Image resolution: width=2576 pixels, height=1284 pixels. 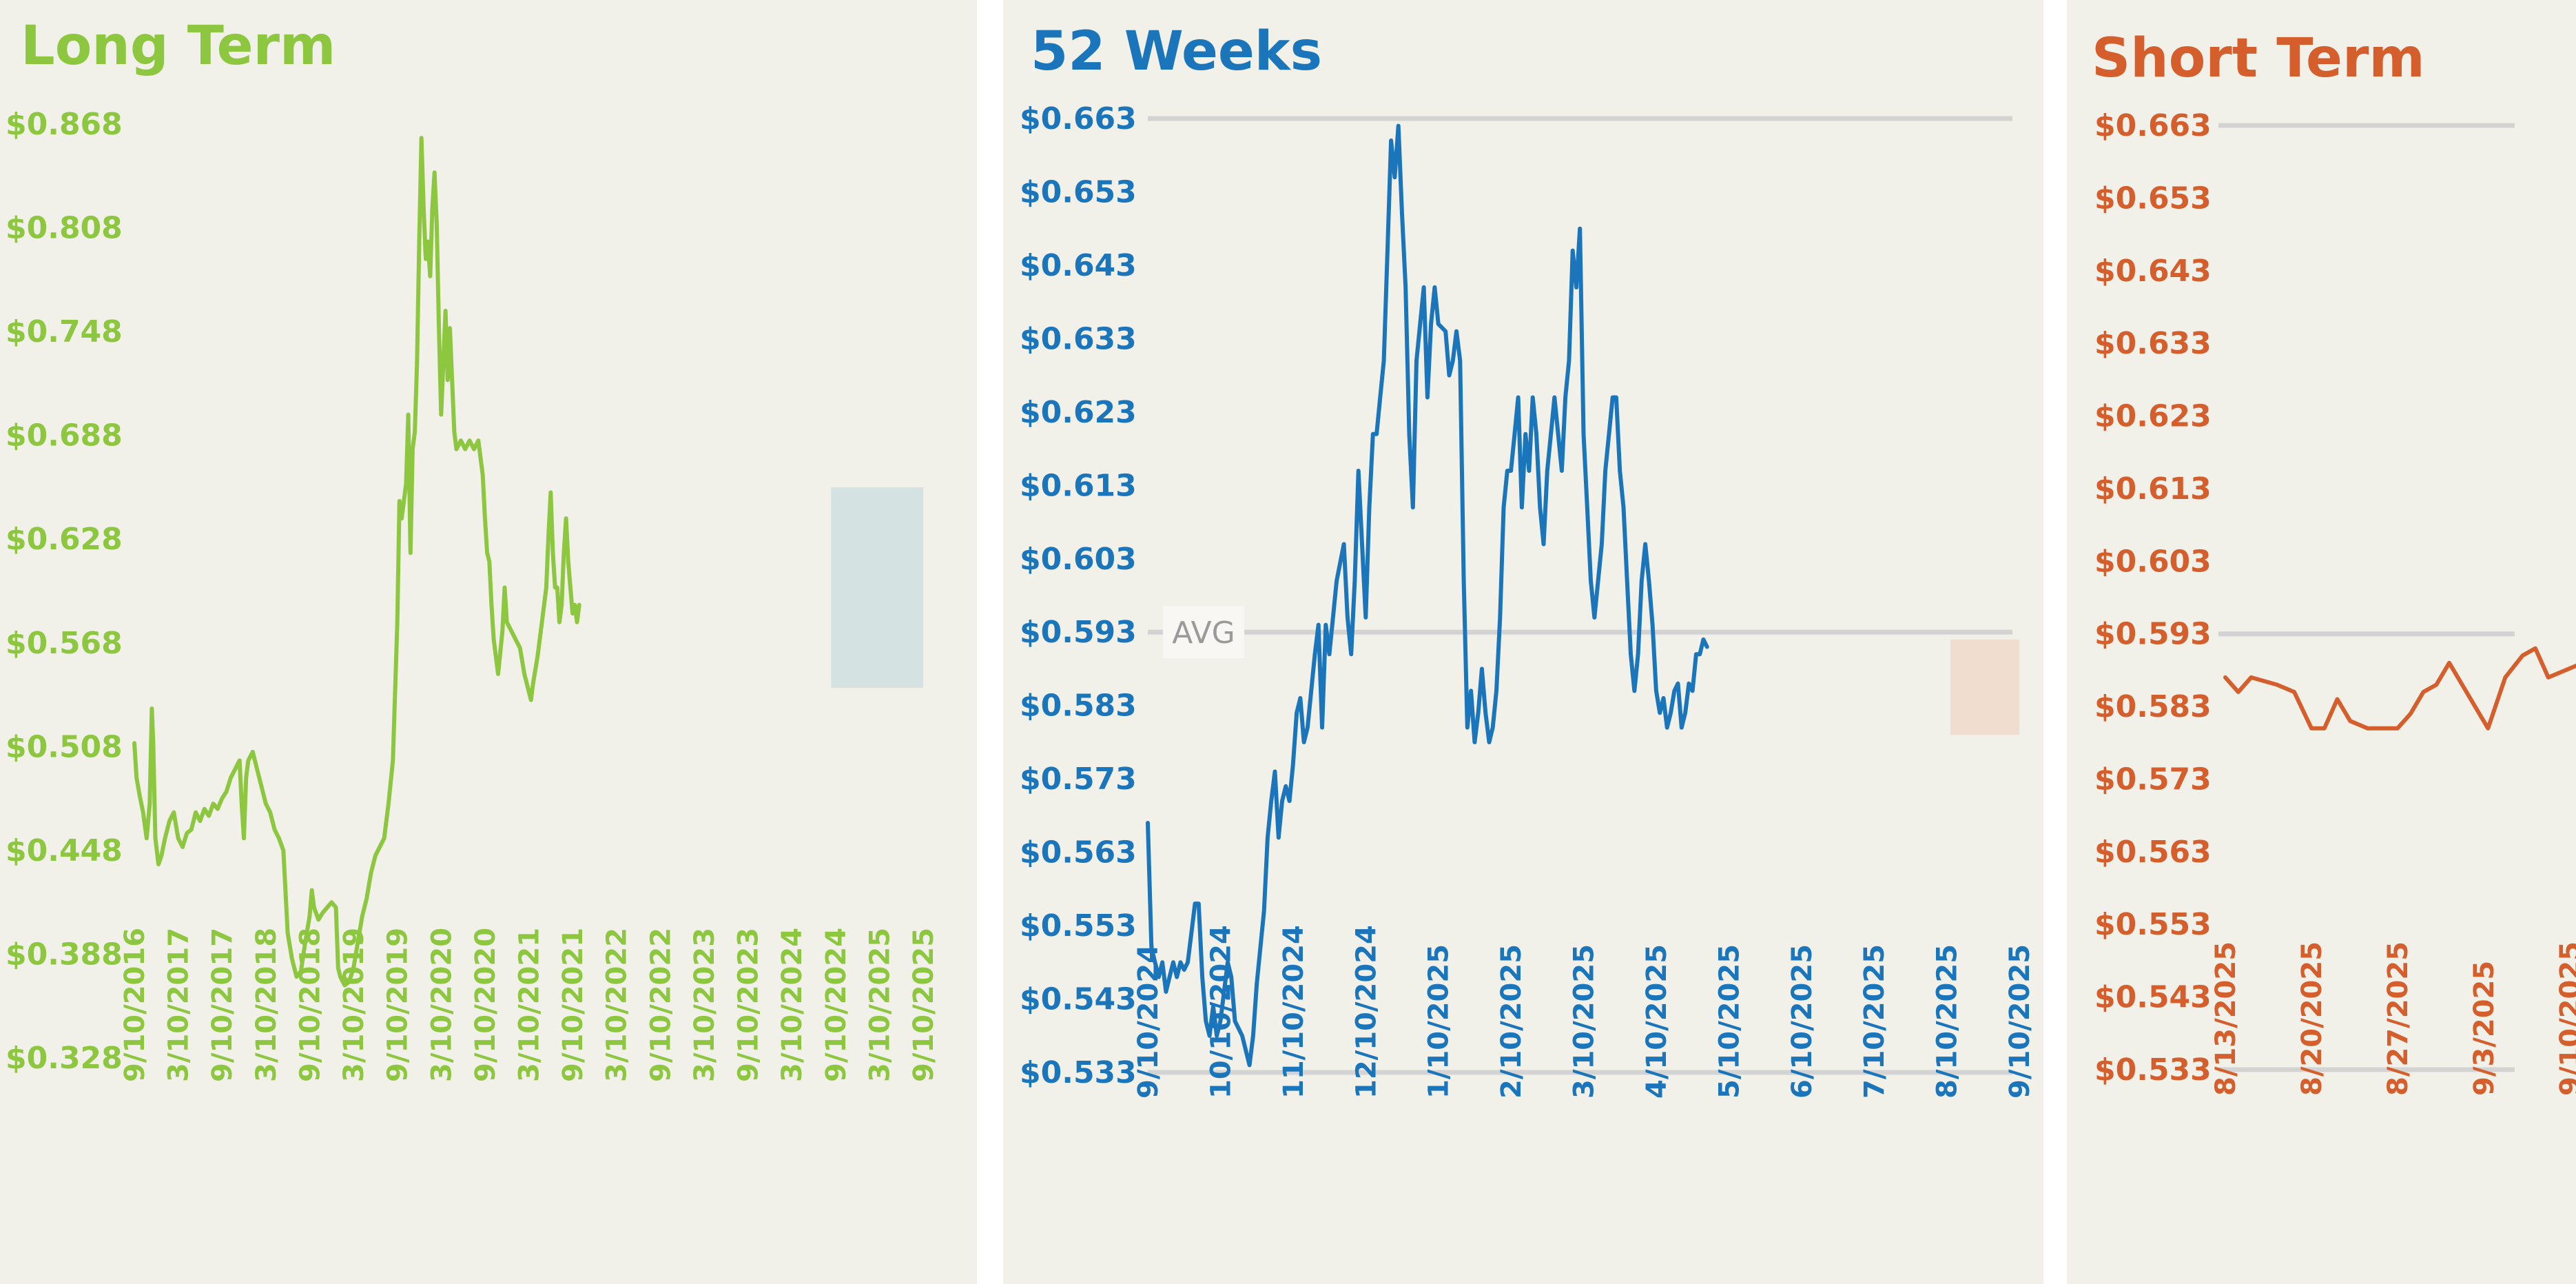 What do you see at coordinates (354, 1005) in the screenshot?
I see `x-tick-label: 3/10/2019` at bounding box center [354, 1005].